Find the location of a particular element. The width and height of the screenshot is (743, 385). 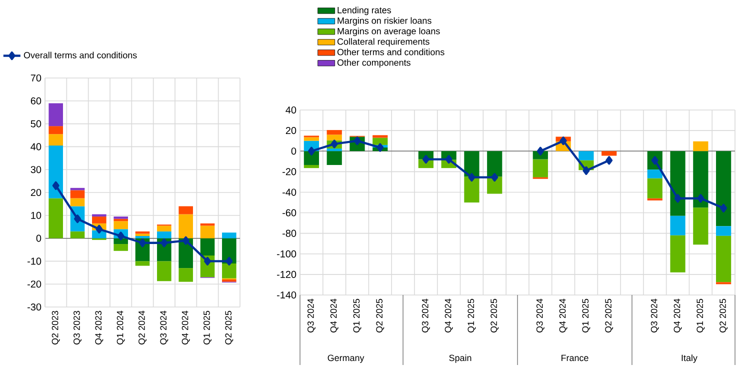

legend-label: Other terms and conditions is located at coordinates (390, 52).